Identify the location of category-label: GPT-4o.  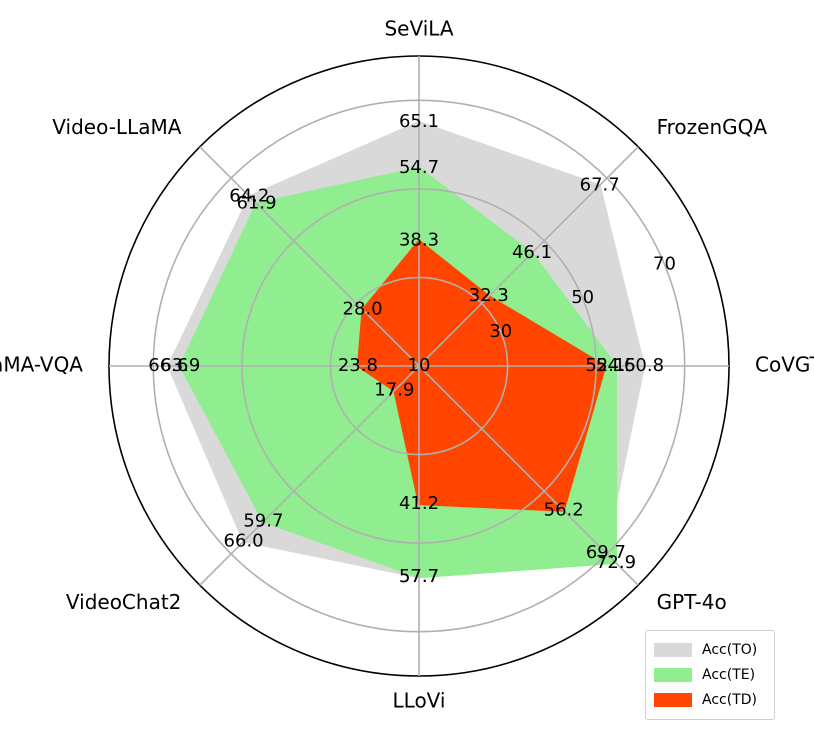
(692, 602).